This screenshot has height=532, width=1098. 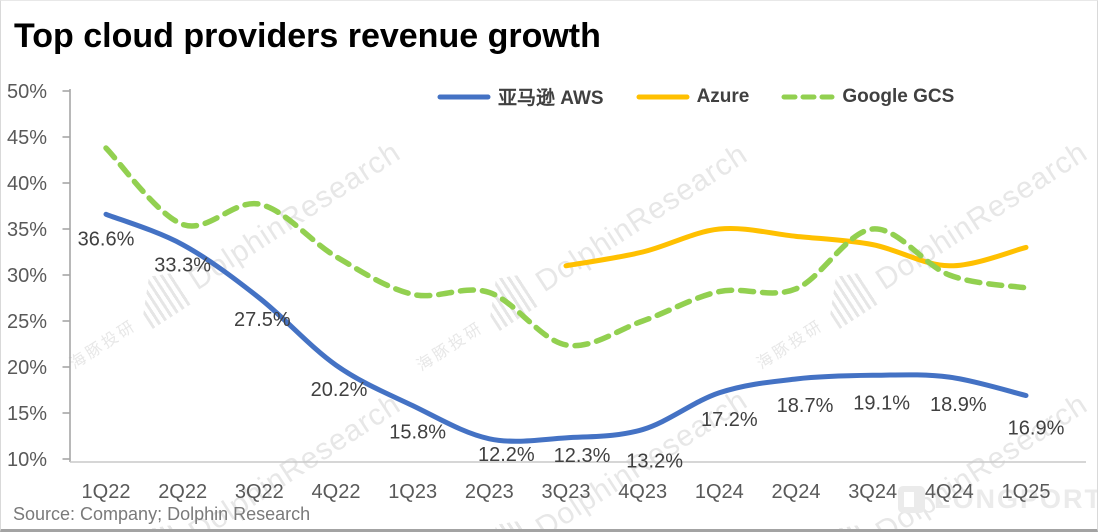 I want to click on x-tick-label: 2Q23, so click(x=489, y=492).